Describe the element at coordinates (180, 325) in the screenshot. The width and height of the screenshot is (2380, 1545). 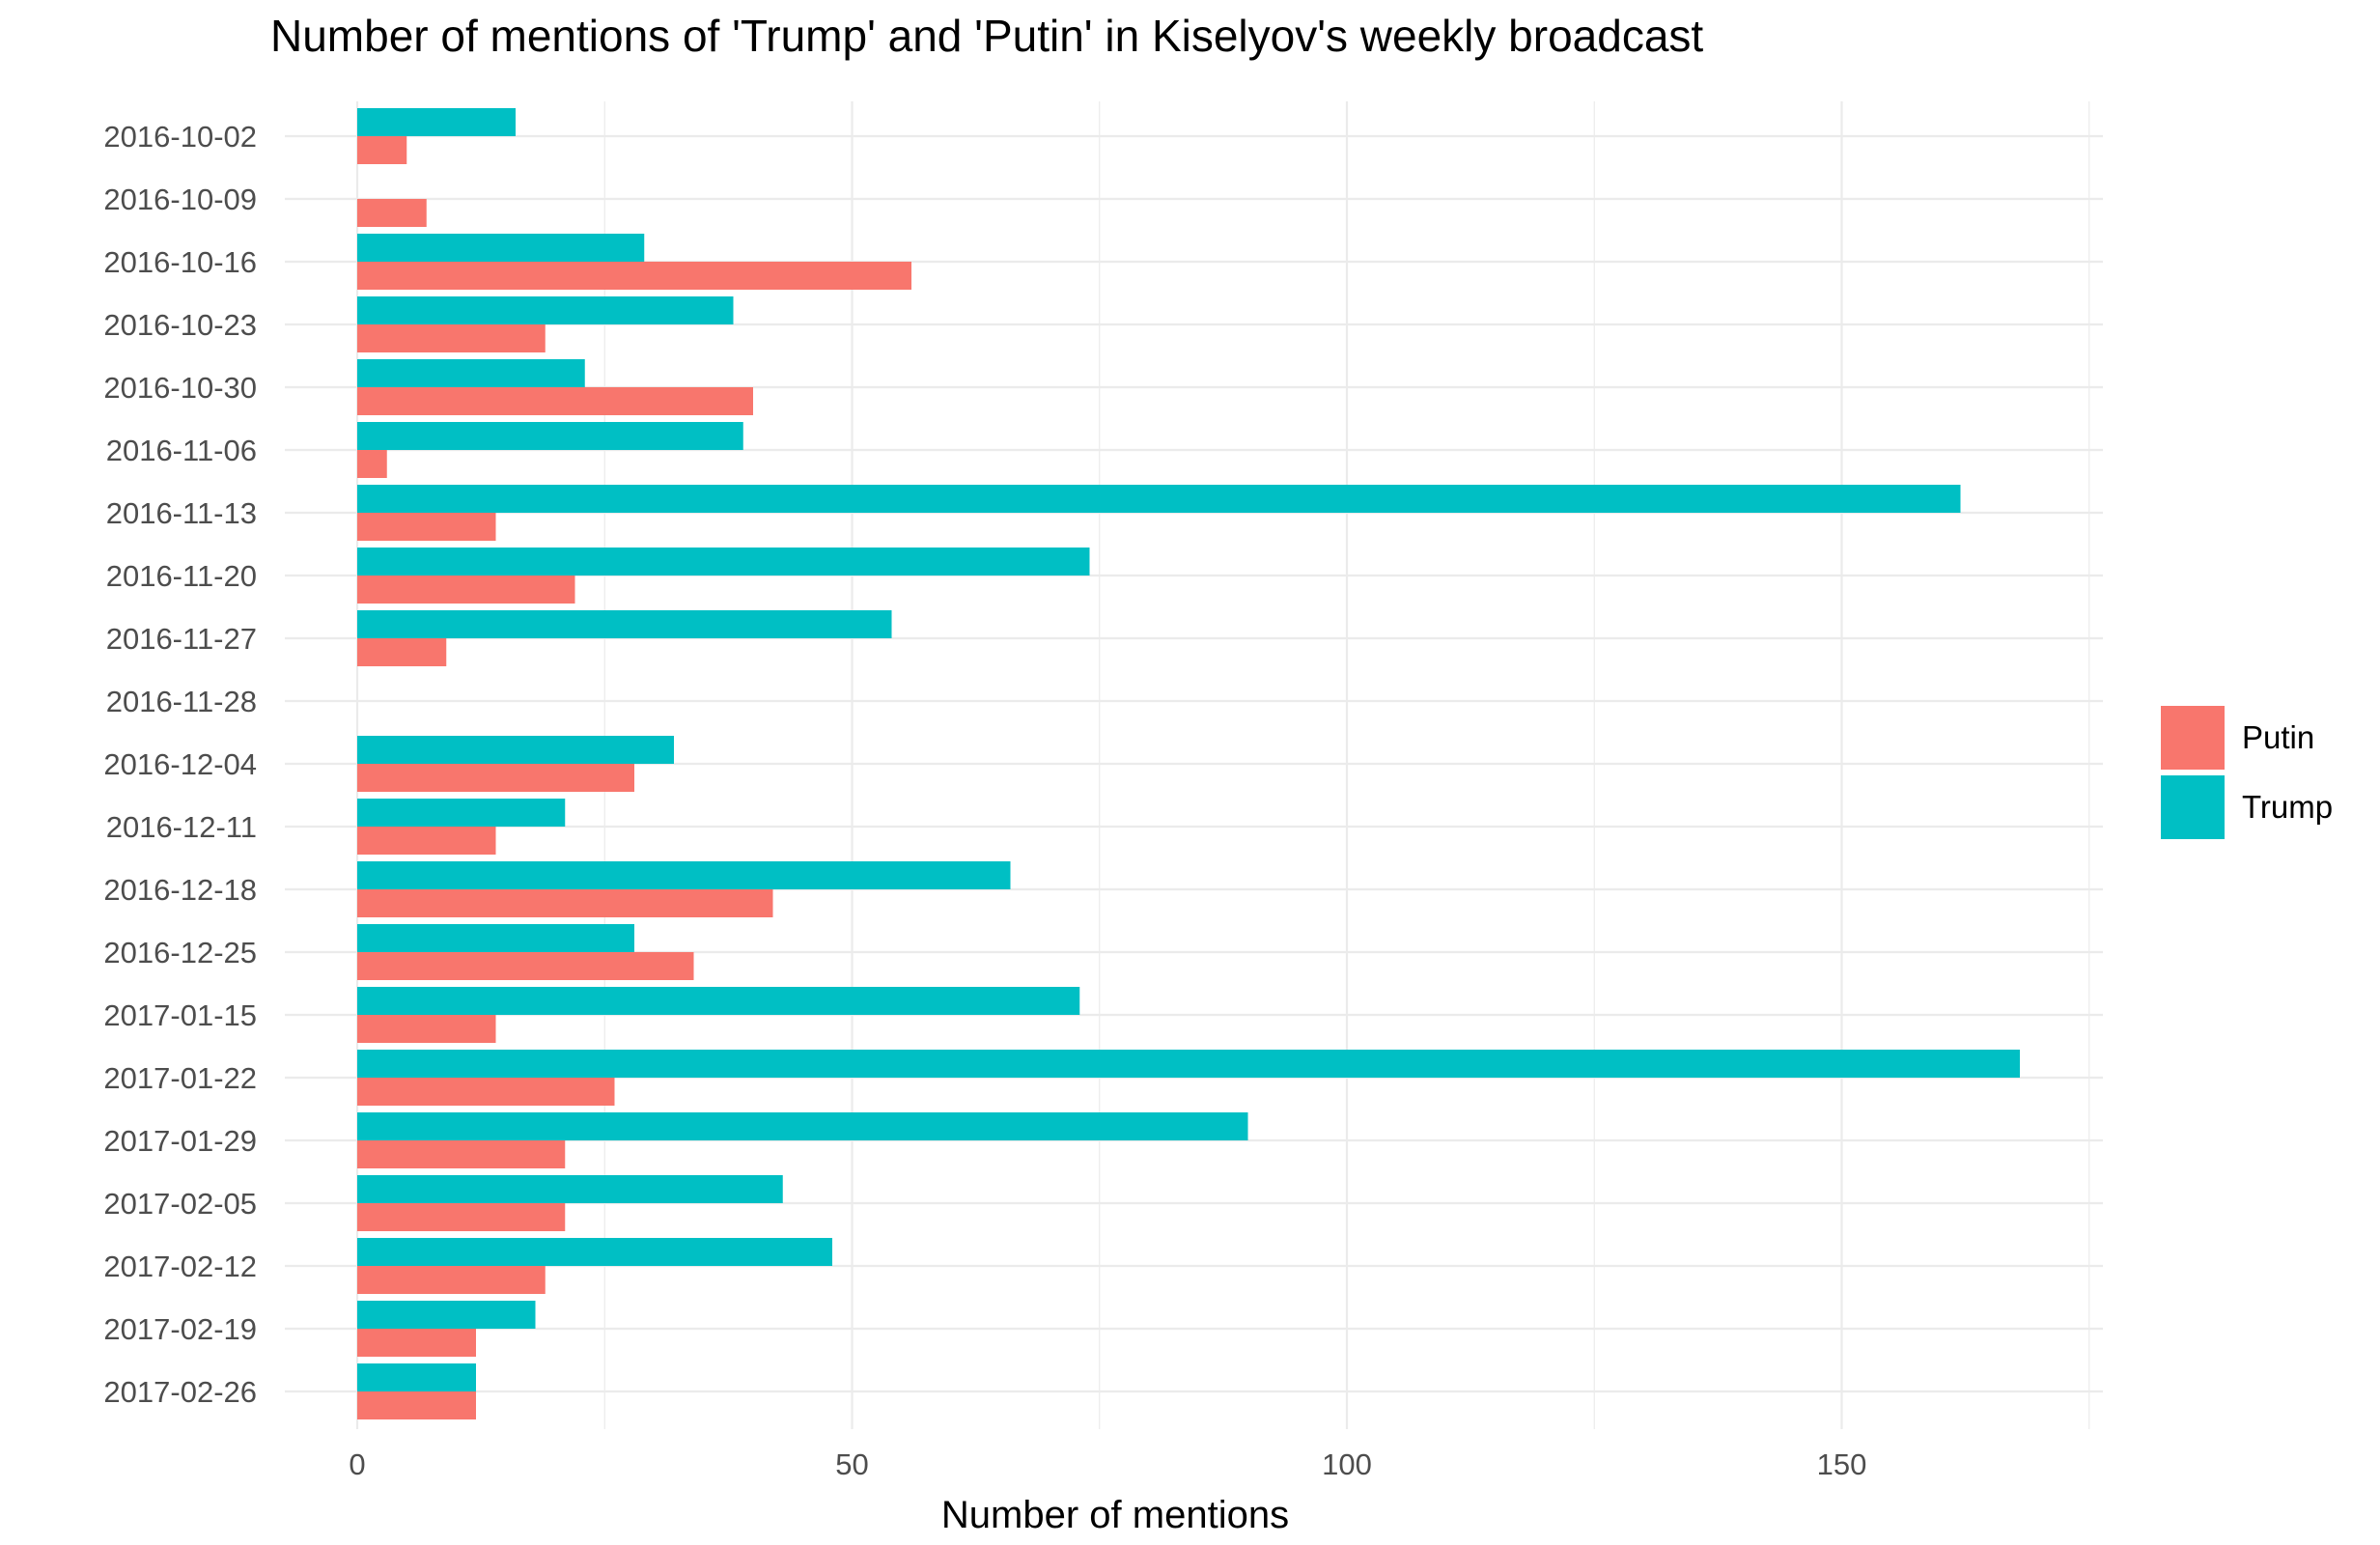
I see `y-tick-label: 2016-10-23` at that location.